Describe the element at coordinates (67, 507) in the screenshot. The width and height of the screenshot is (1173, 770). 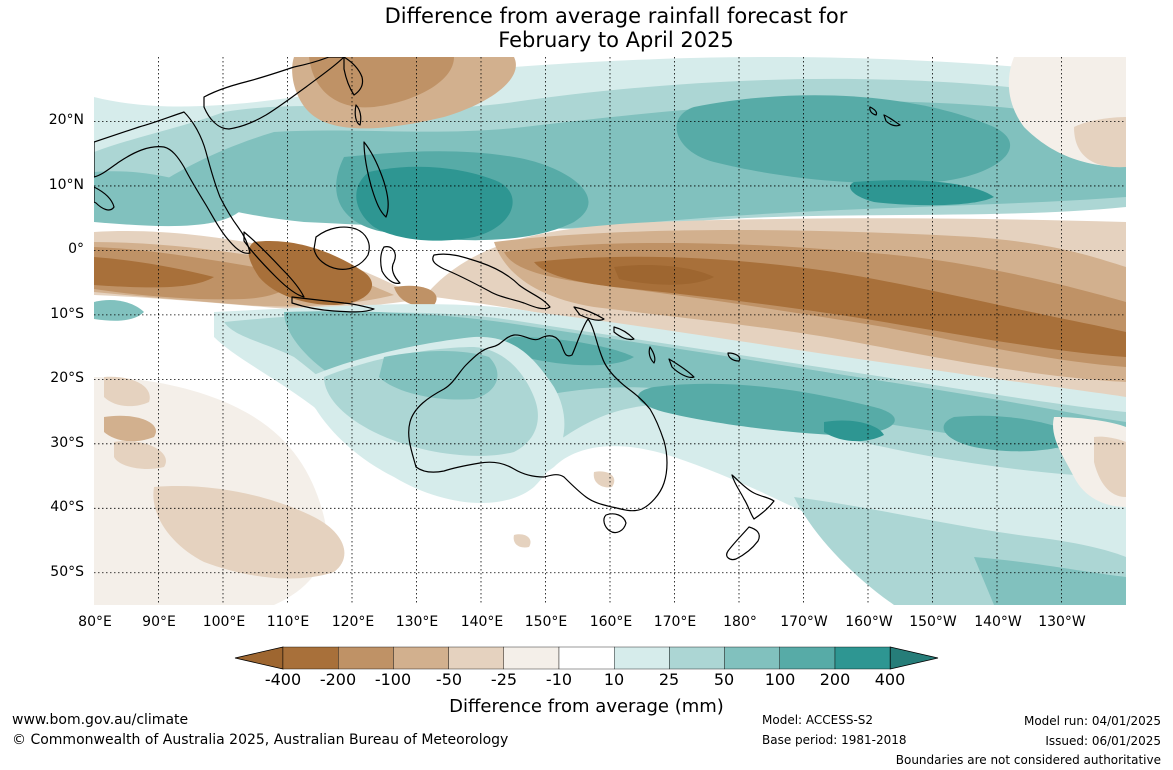
I see `lat-label-40s: 40°S` at that location.